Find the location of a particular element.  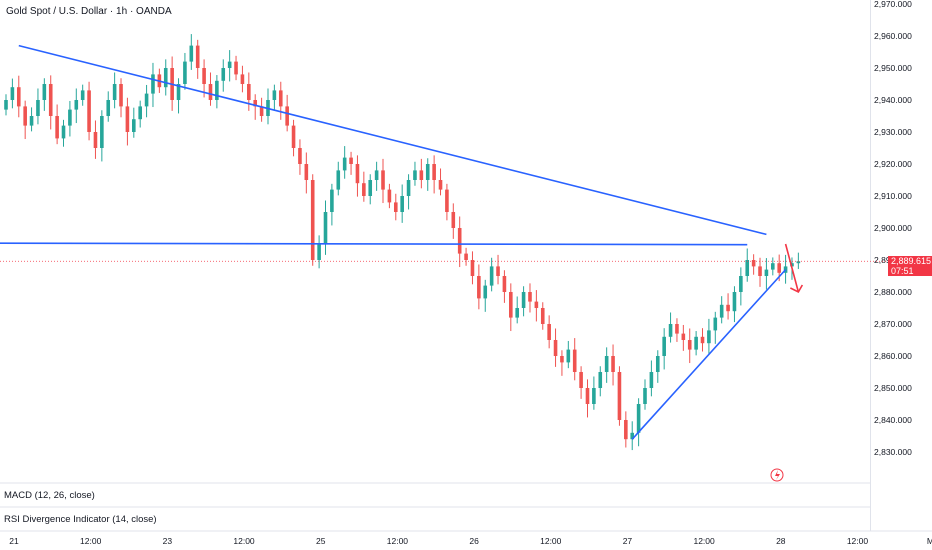

arrow-head is located at coordinates (797, 289).